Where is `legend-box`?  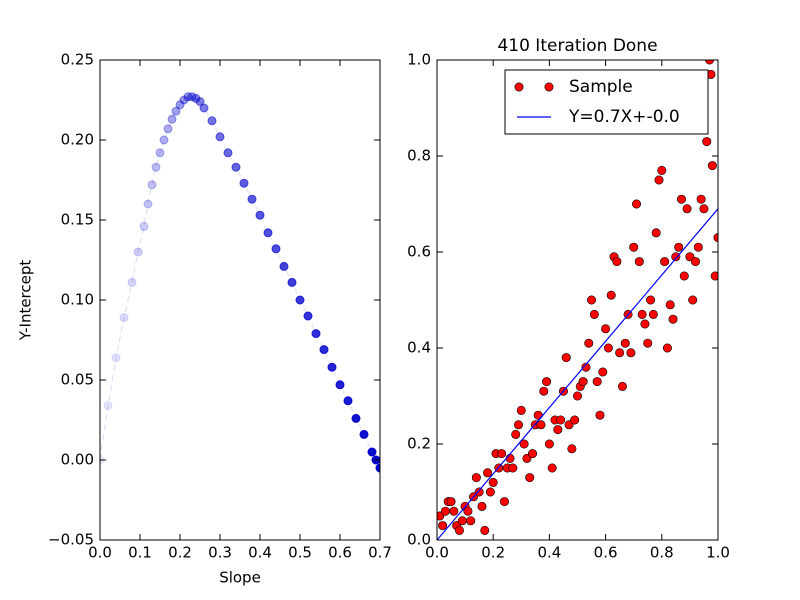 legend-box is located at coordinates (606, 102).